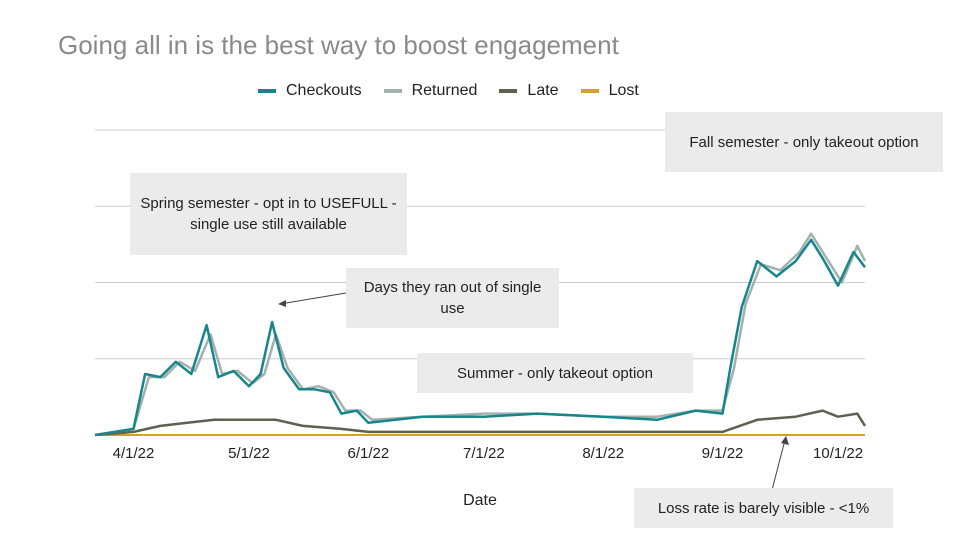 The image size is (960, 540). Describe the element at coordinates (838, 453) in the screenshot. I see `x-tick-label: 10/1/22` at that location.